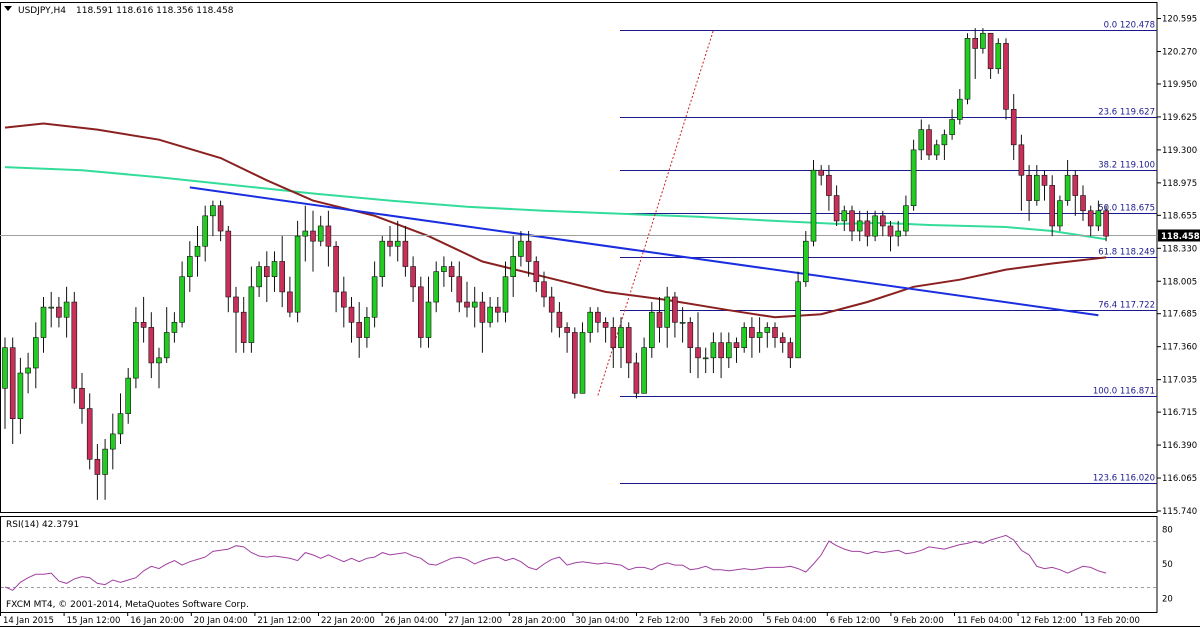 This screenshot has height=627, width=1200. Describe the element at coordinates (1126, 209) in the screenshot. I see `fib-level-label: 50.0 118.675` at that location.